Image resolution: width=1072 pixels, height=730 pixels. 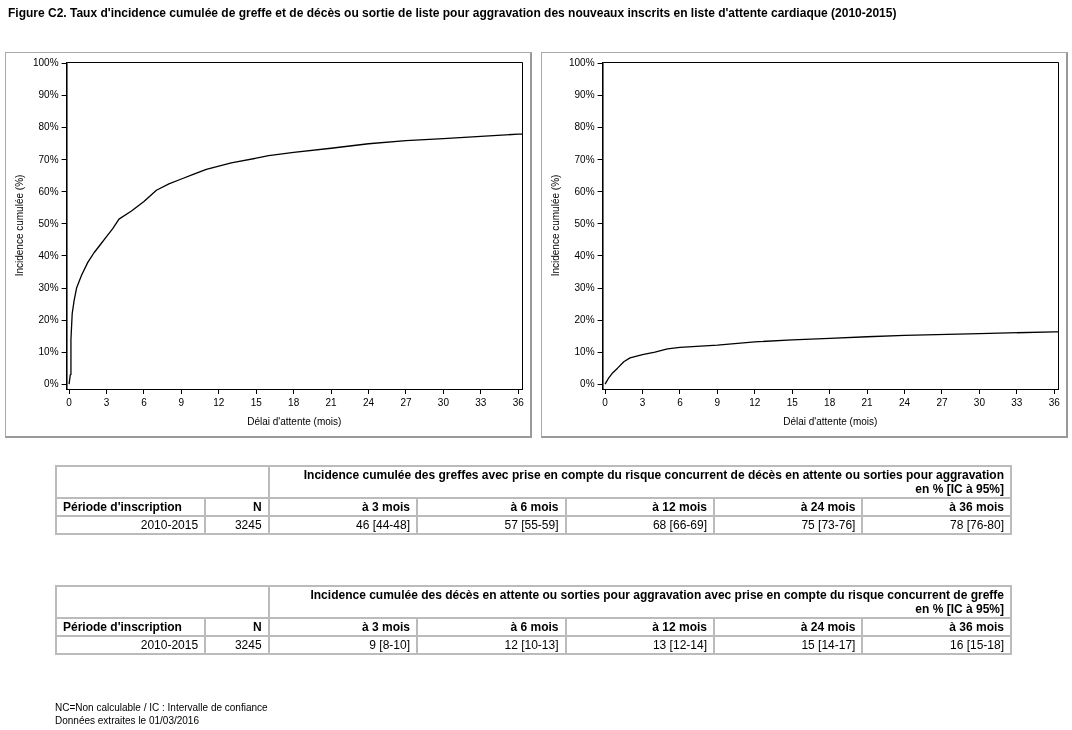 I want to click on text: 16 [15-18], so click(x=936, y=645).